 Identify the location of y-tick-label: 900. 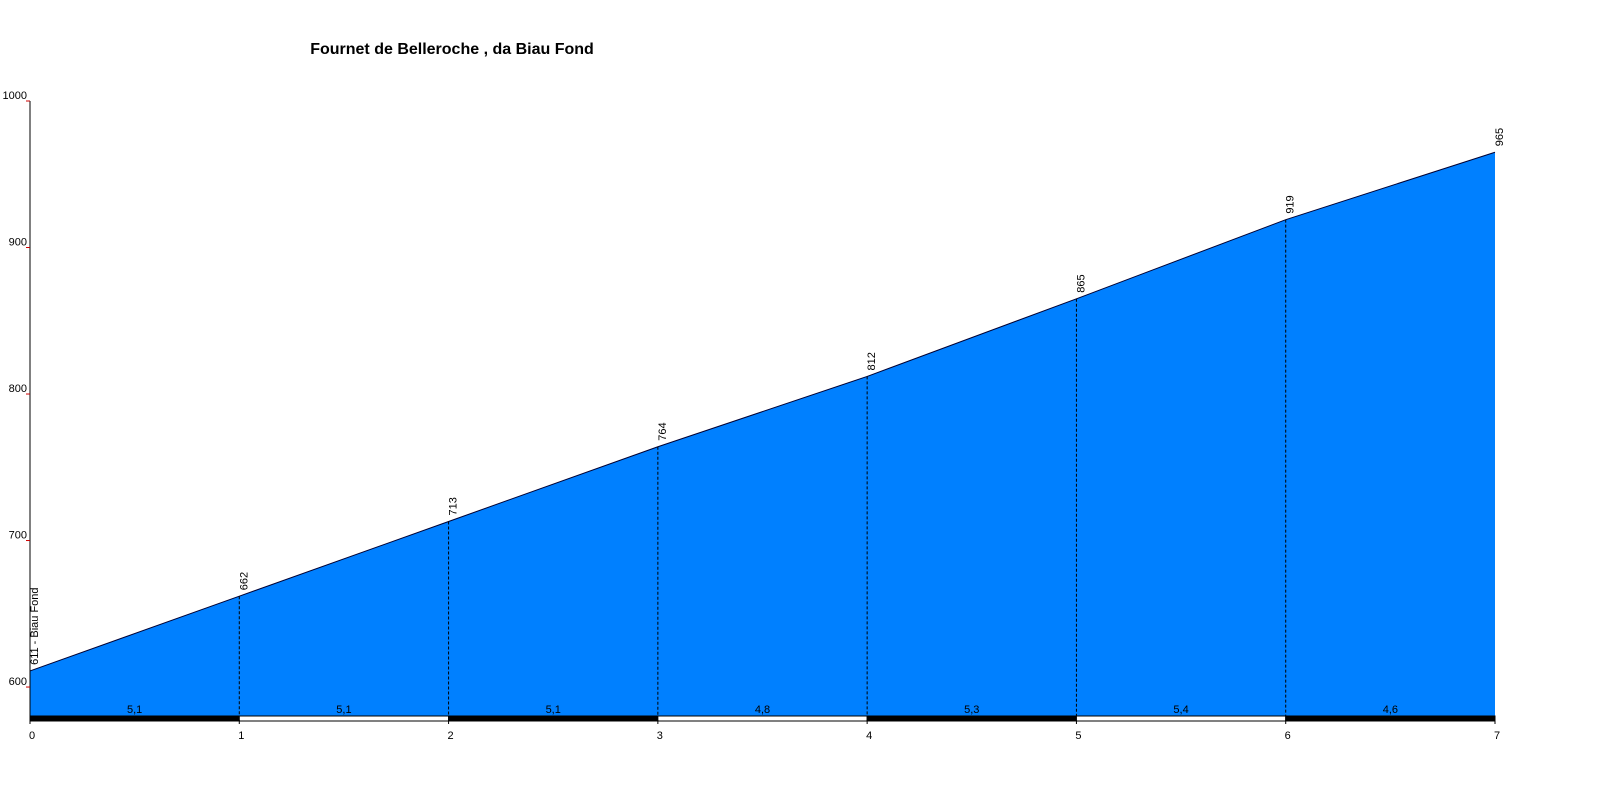
(18, 243).